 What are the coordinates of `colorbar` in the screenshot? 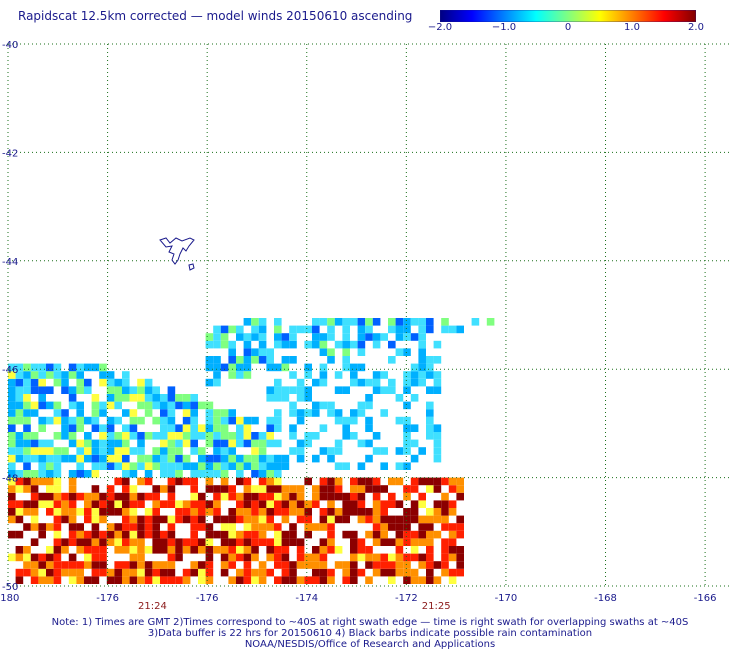 It's located at (568, 16).